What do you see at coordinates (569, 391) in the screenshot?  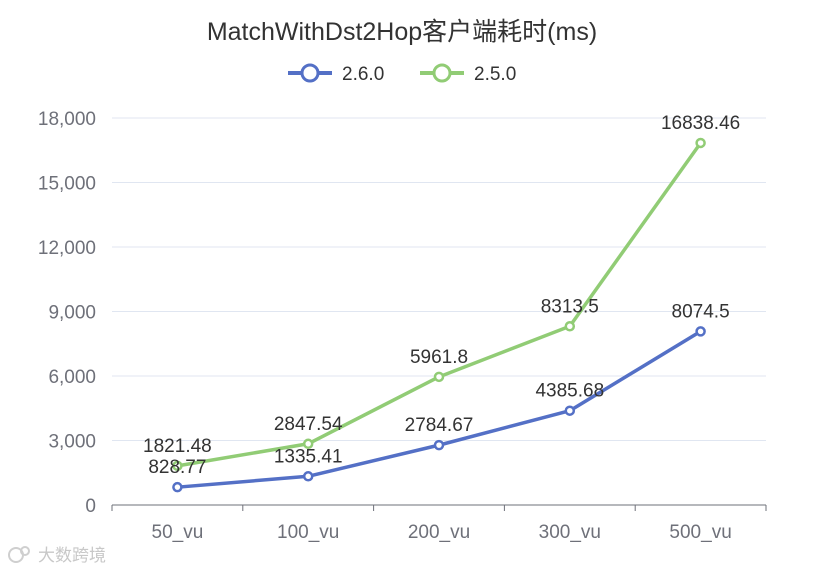 I see `data-label: 4385.68` at bounding box center [569, 391].